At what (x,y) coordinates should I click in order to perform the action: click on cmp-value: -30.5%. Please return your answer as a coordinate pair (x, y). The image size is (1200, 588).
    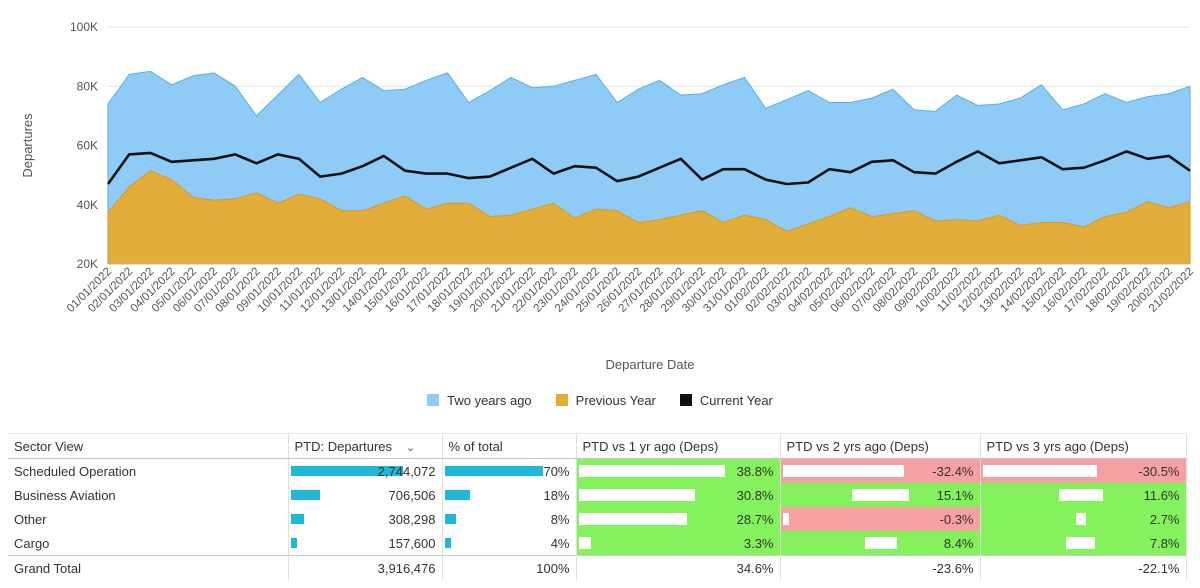
    Looking at the image, I should click on (1159, 471).